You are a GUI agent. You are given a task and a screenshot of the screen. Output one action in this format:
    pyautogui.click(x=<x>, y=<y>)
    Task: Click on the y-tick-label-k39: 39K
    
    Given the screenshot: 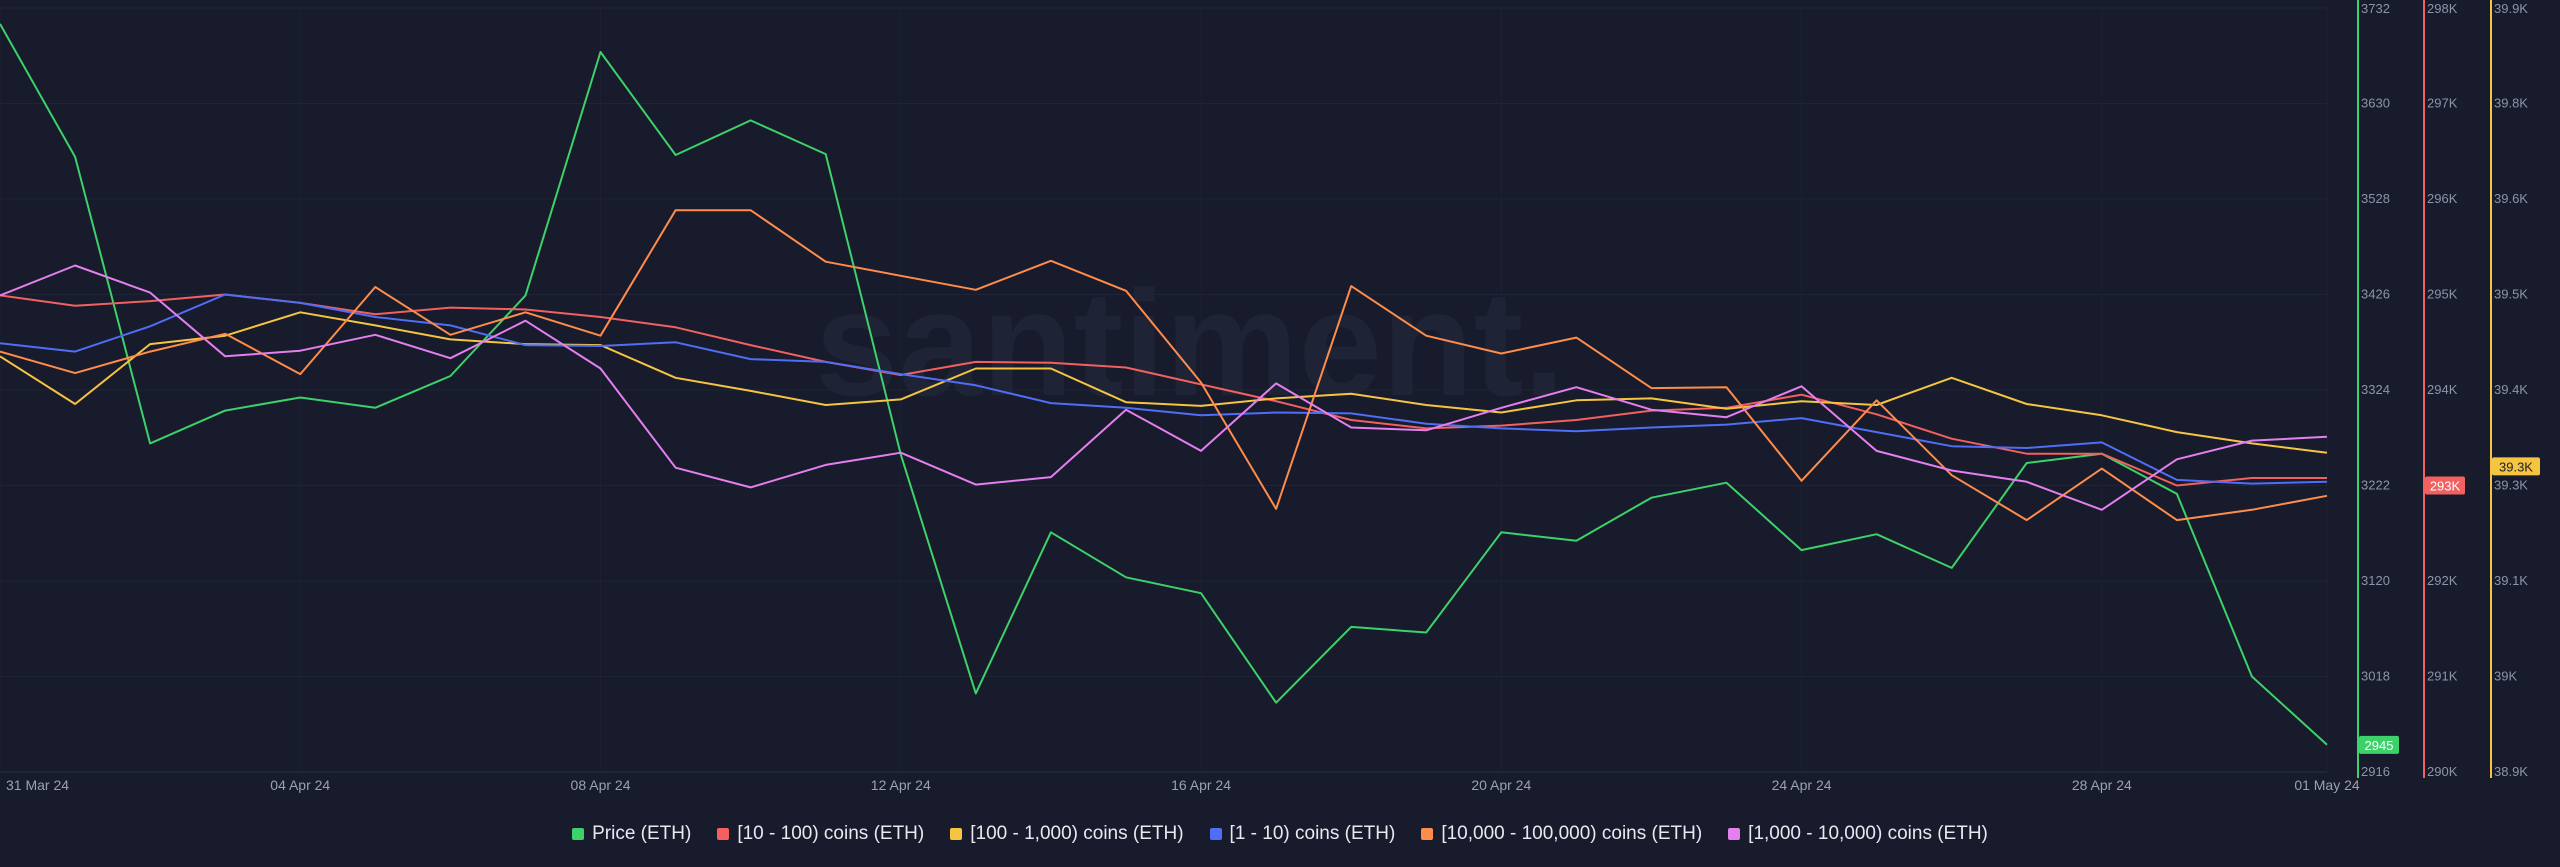 What is the action you would take?
    pyautogui.click(x=2505, y=676)
    